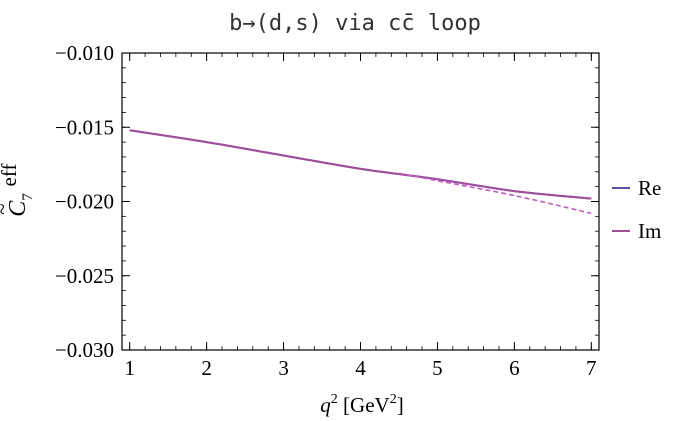 This screenshot has height=421, width=681. What do you see at coordinates (84, 350) in the screenshot?
I see `y-tick-label: −0.030` at bounding box center [84, 350].